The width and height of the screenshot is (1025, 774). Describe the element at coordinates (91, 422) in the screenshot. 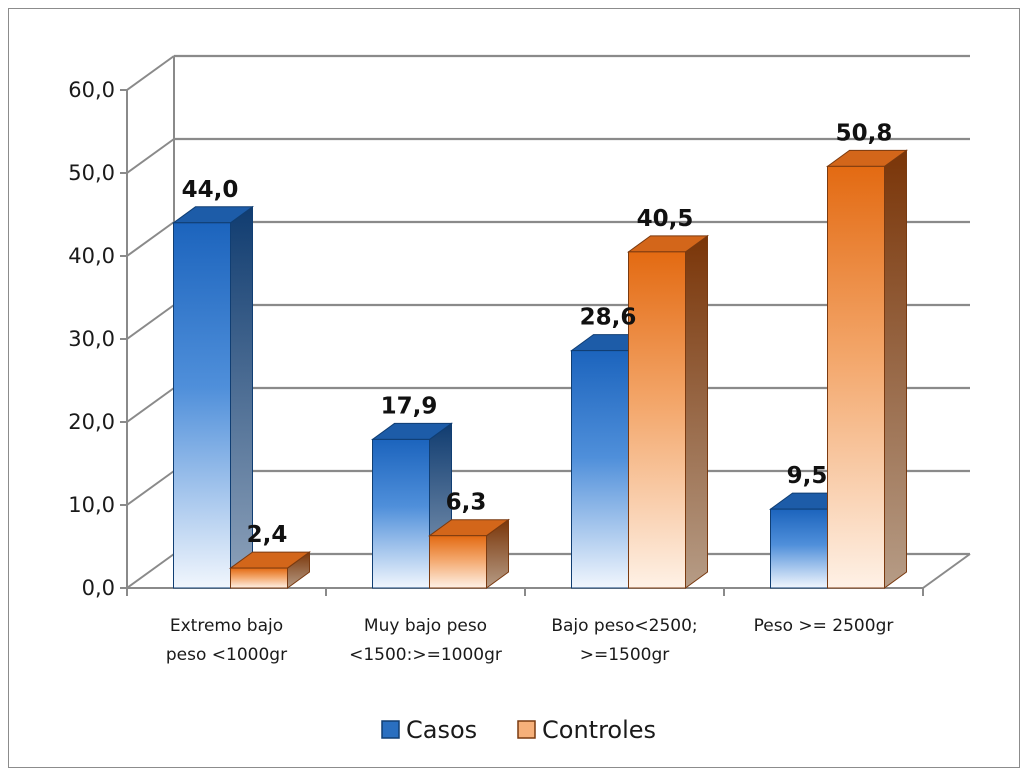

I see `y-tick-label: 20,0` at that location.